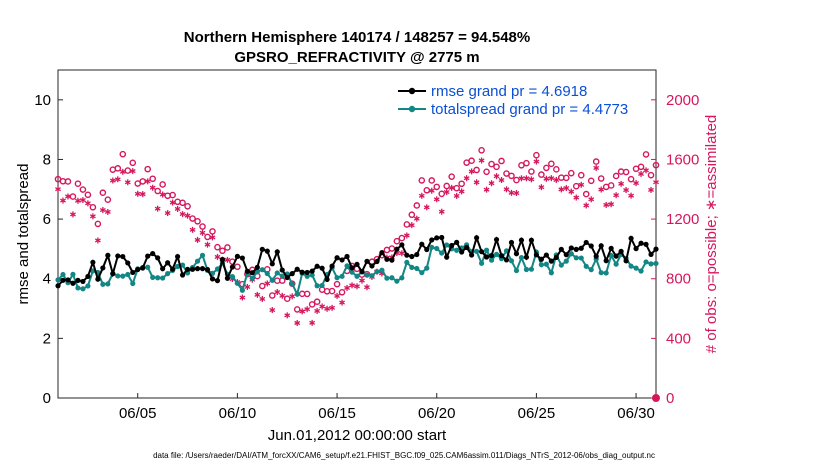  Describe the element at coordinates (682, 100) in the screenshot. I see `right-tick-label: 2000` at that location.